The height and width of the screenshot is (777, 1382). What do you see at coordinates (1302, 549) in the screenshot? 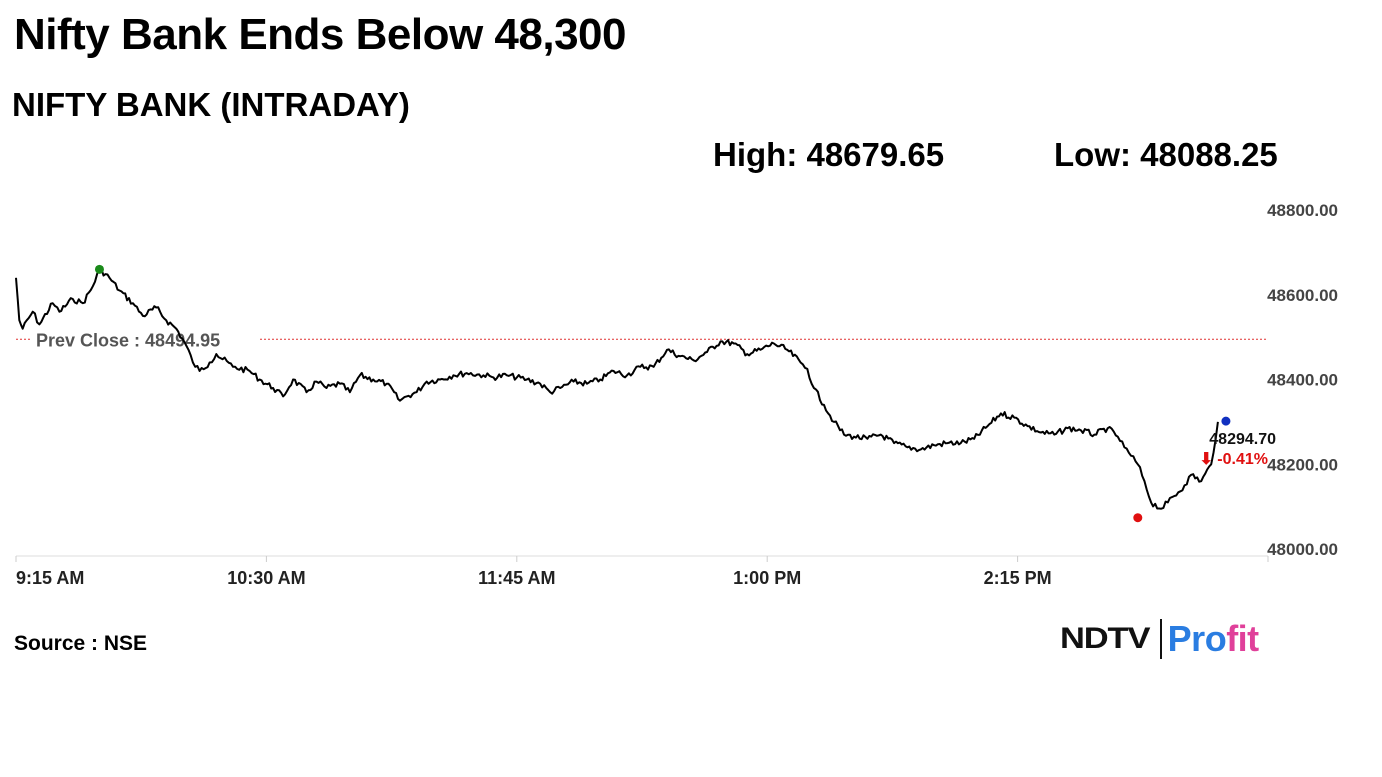
I see `y-tick-label: 48000.00` at bounding box center [1302, 549].